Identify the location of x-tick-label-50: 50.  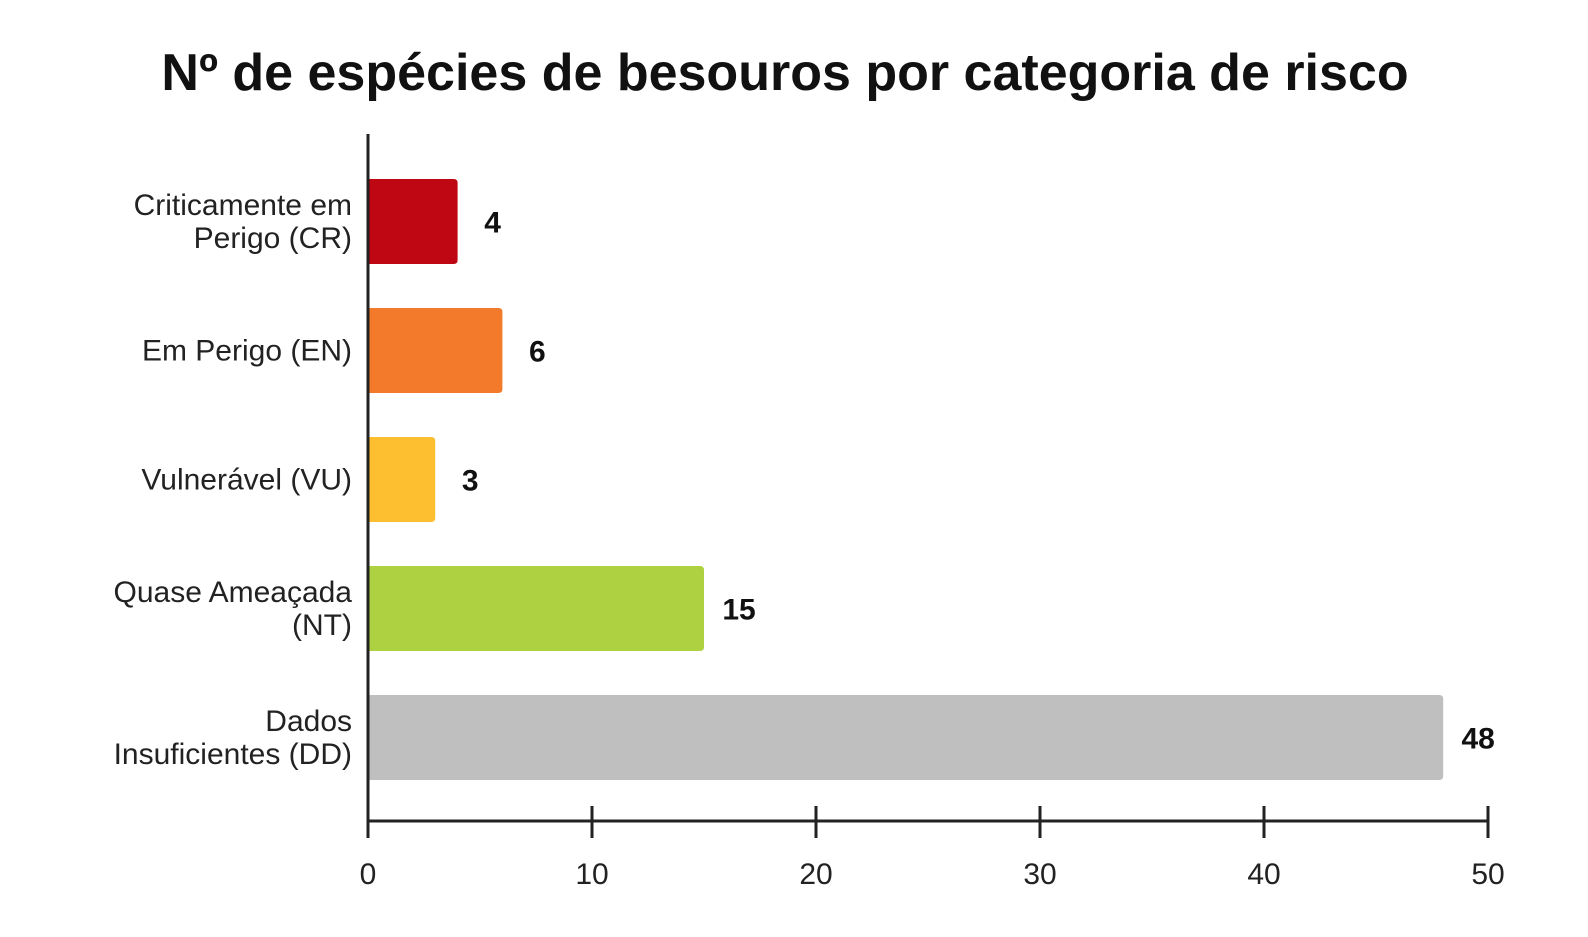
(1487, 874).